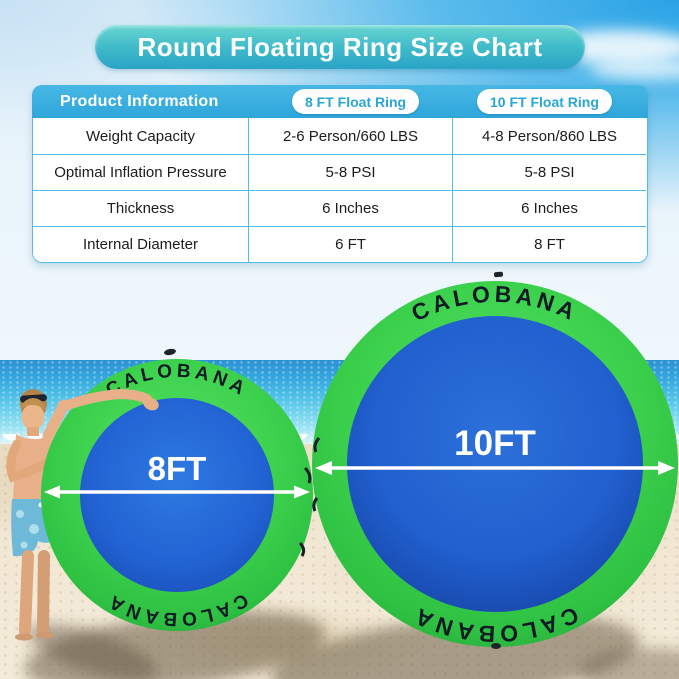 Image resolution: width=679 pixels, height=679 pixels. Describe the element at coordinates (549, 244) in the screenshot. I see `cell-value: 8 FT` at that location.